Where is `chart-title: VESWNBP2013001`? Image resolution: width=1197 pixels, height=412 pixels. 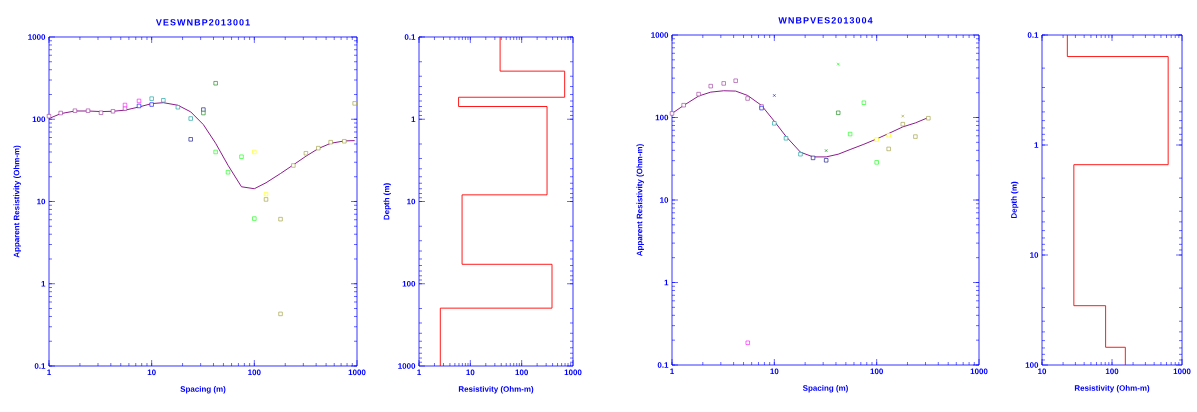
chart-title: VESWNBP2013001 is located at coordinates (202, 22).